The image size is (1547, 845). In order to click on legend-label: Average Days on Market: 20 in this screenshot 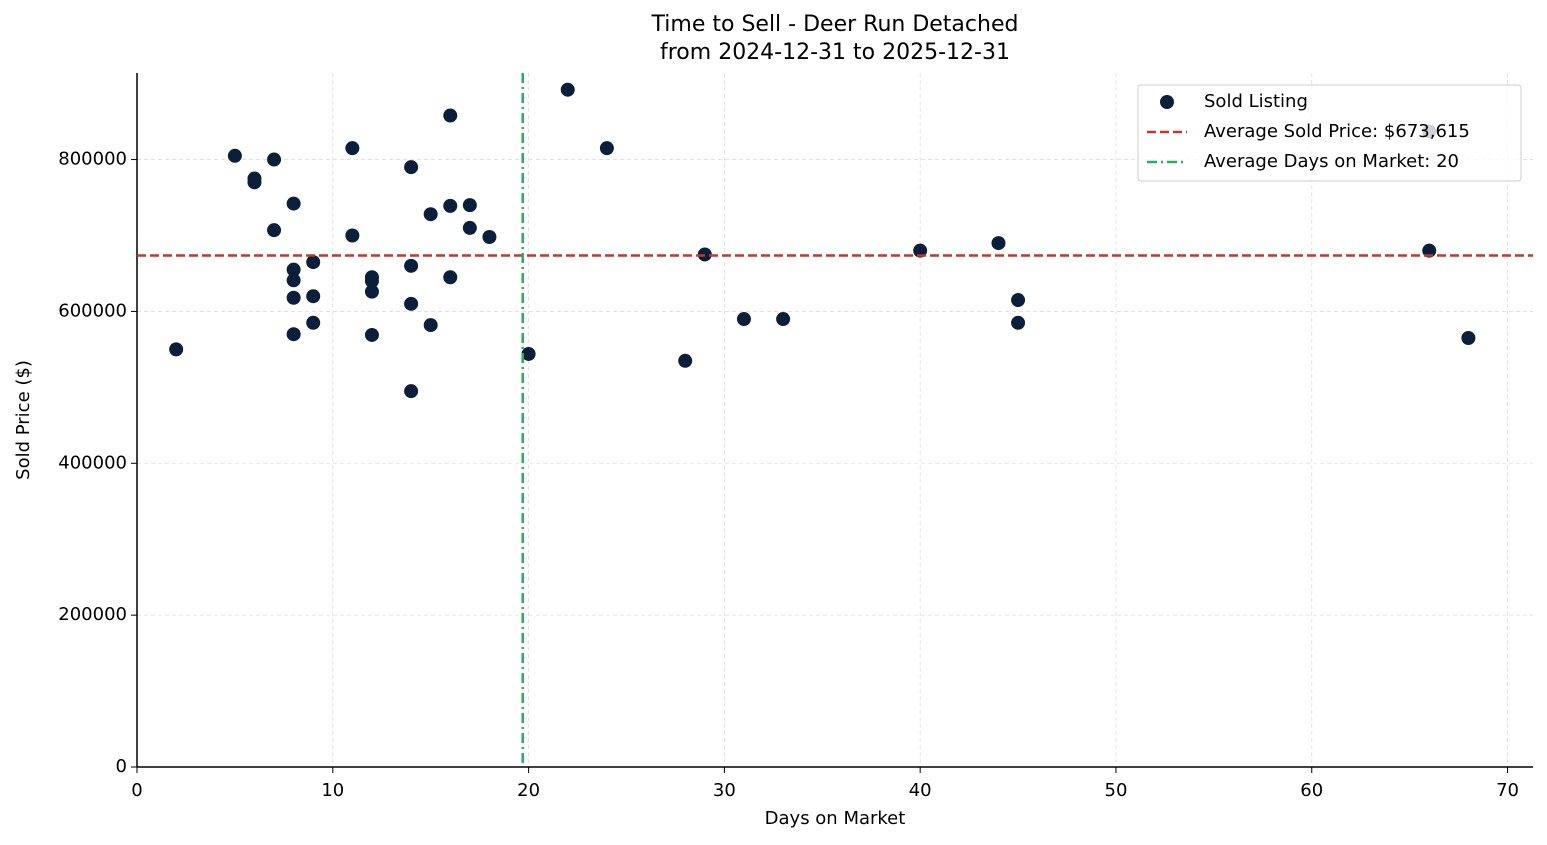, I will do `click(1331, 161)`.